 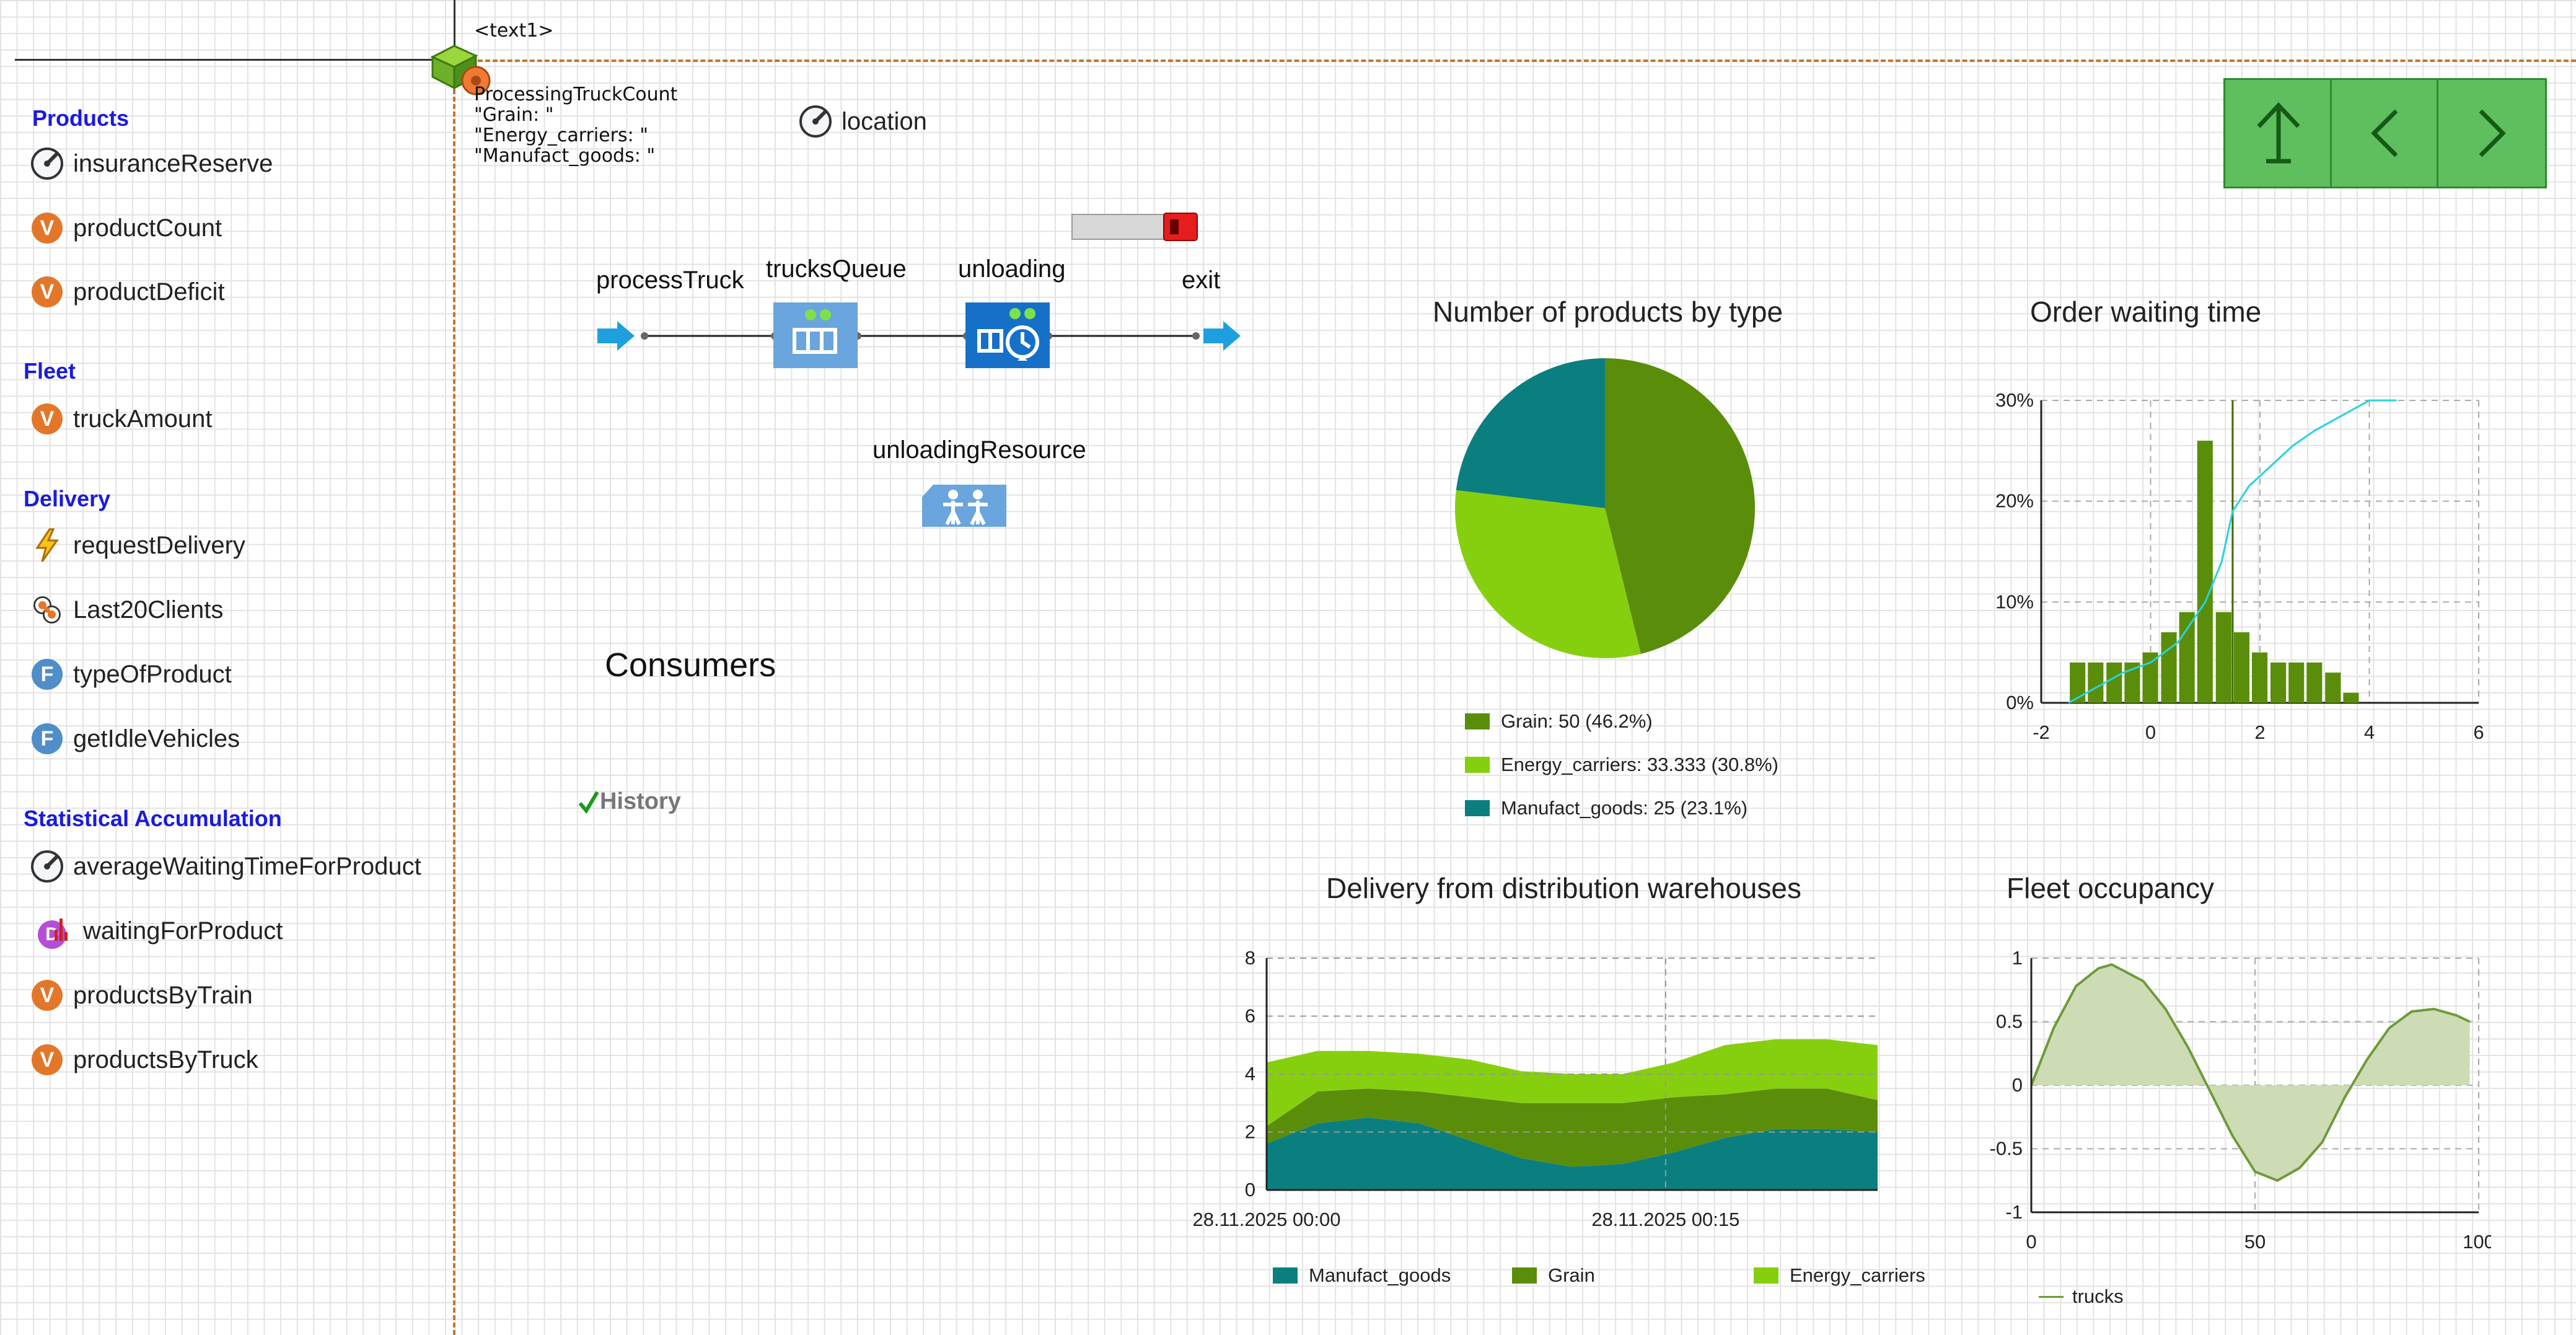 I want to click on resource-pool-unloading-resource, so click(x=965, y=507).